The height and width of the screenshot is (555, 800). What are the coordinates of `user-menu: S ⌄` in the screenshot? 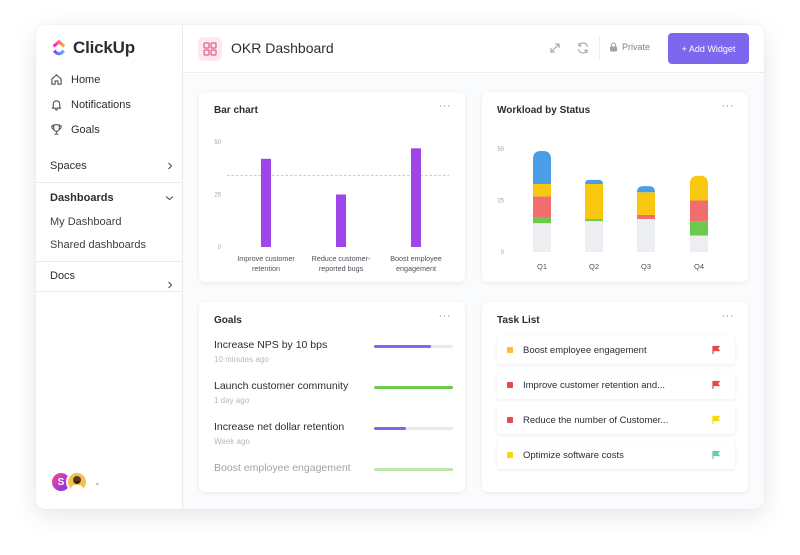 It's located at (75, 482).